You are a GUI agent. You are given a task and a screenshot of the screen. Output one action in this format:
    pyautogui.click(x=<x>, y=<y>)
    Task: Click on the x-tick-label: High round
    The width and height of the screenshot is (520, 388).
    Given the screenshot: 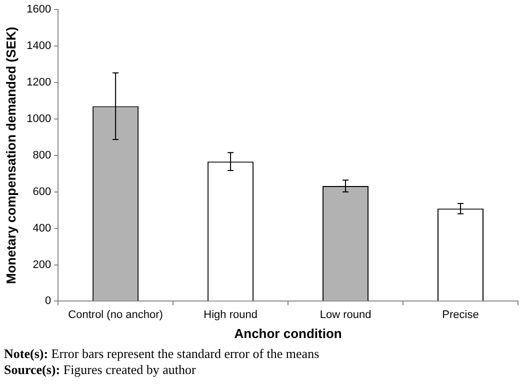 What is the action you would take?
    pyautogui.click(x=231, y=314)
    